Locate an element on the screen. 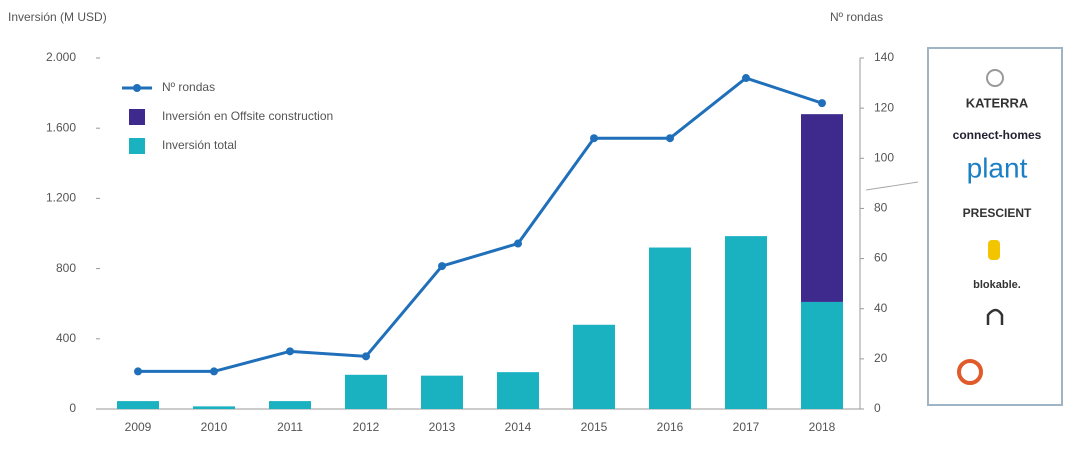 The width and height of the screenshot is (1066, 451). y2ticks-label: 140 is located at coordinates (884, 57).